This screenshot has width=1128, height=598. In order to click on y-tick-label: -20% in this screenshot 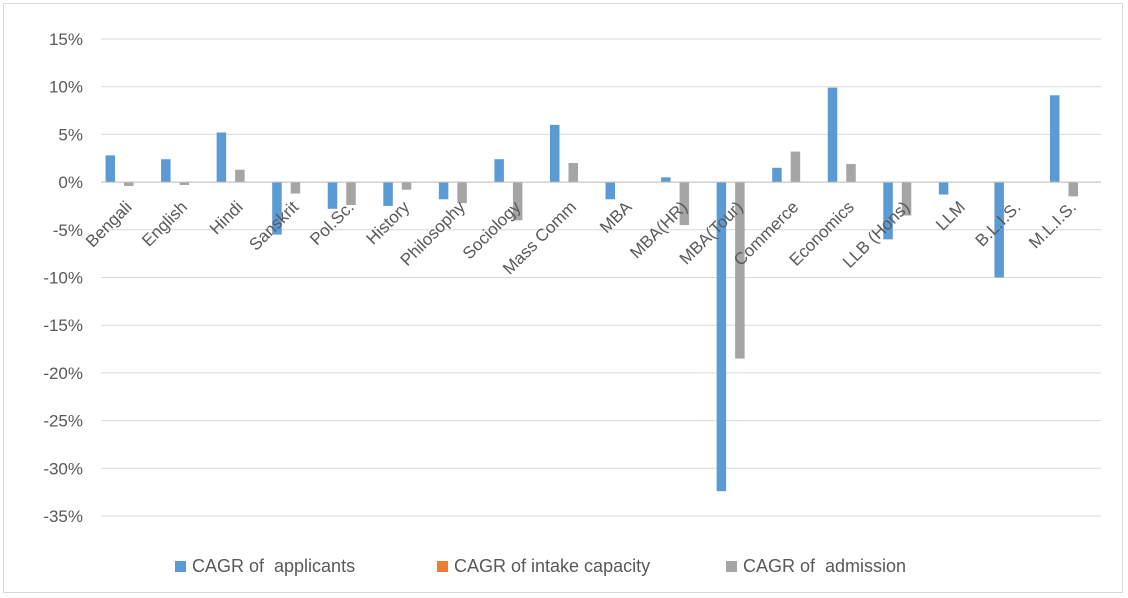, I will do `click(63, 373)`.